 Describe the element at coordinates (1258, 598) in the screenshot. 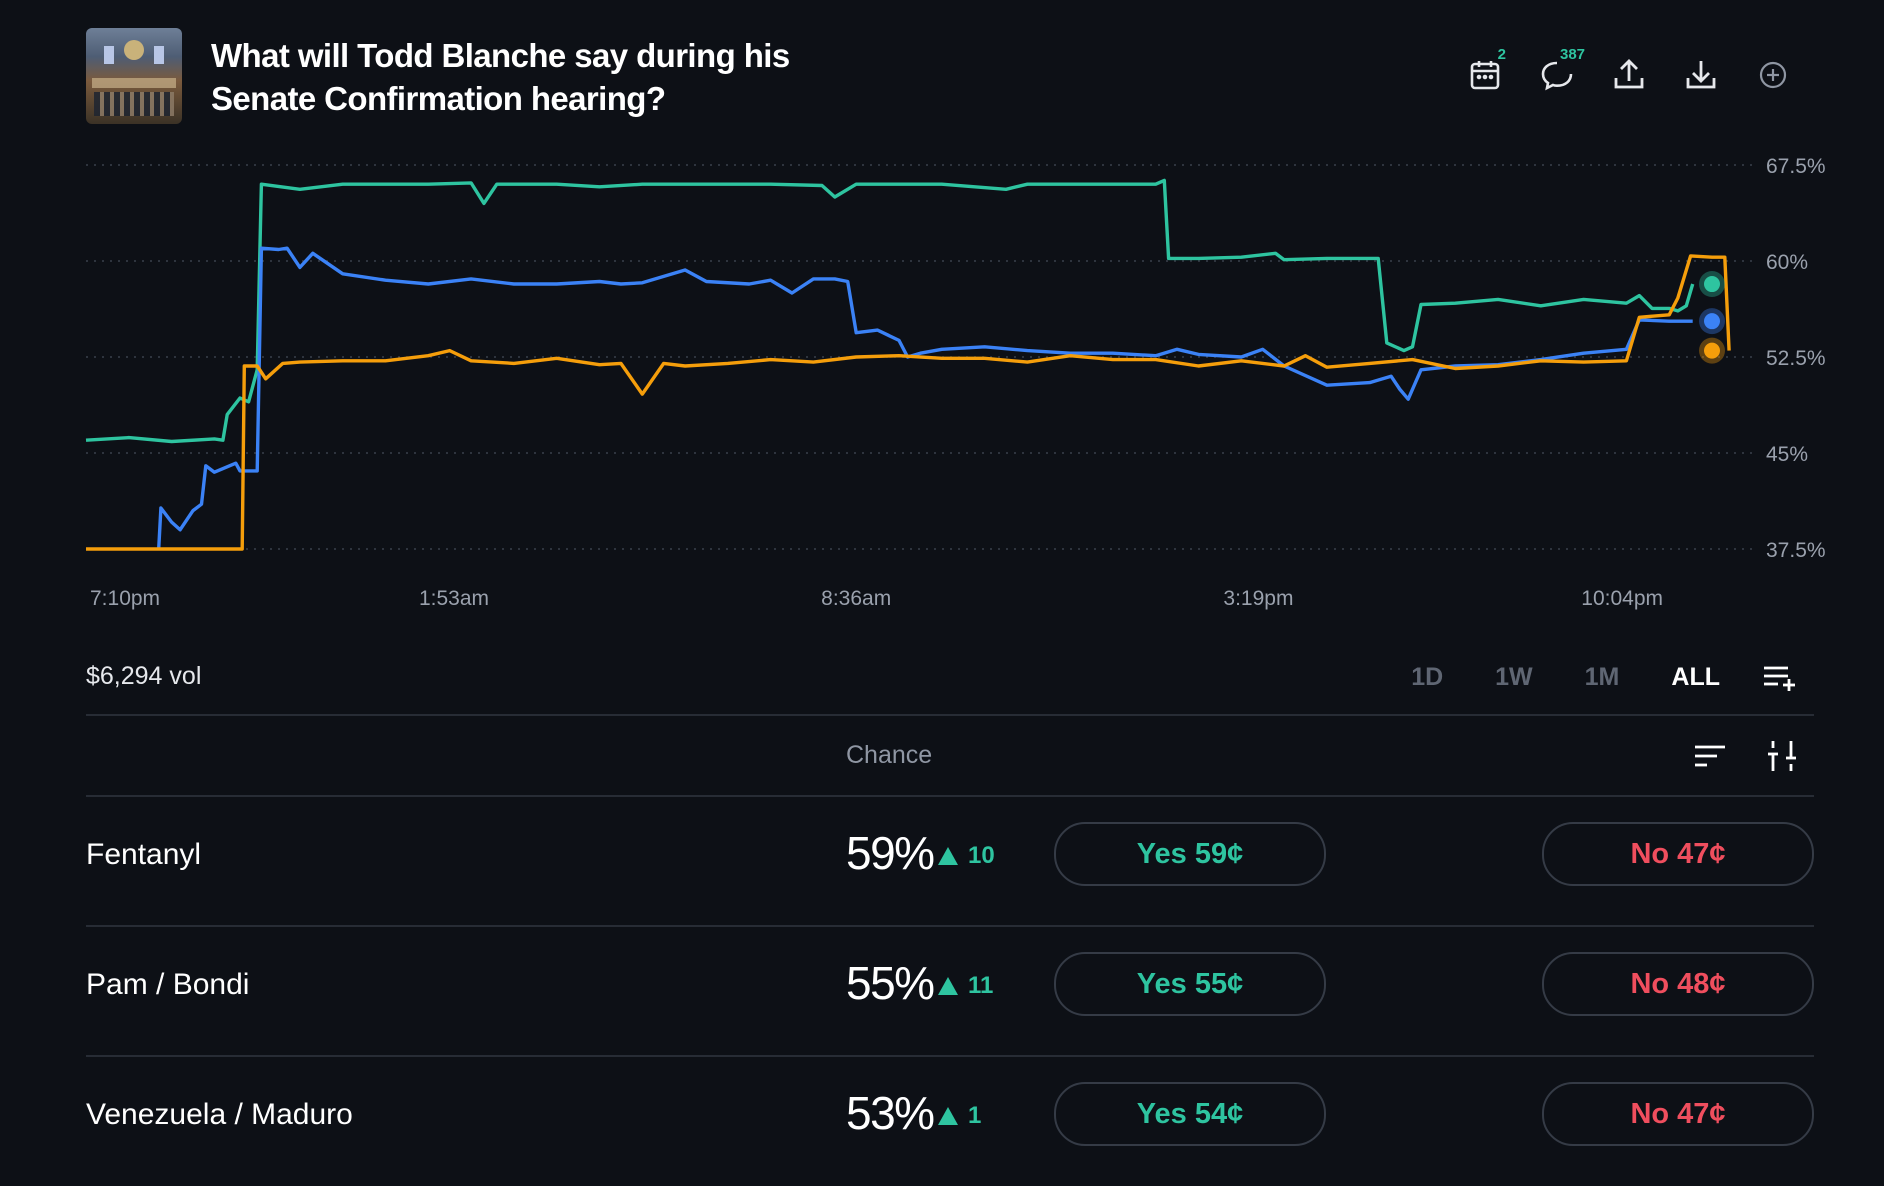

I see `x-tick-label: 3:19pm` at that location.